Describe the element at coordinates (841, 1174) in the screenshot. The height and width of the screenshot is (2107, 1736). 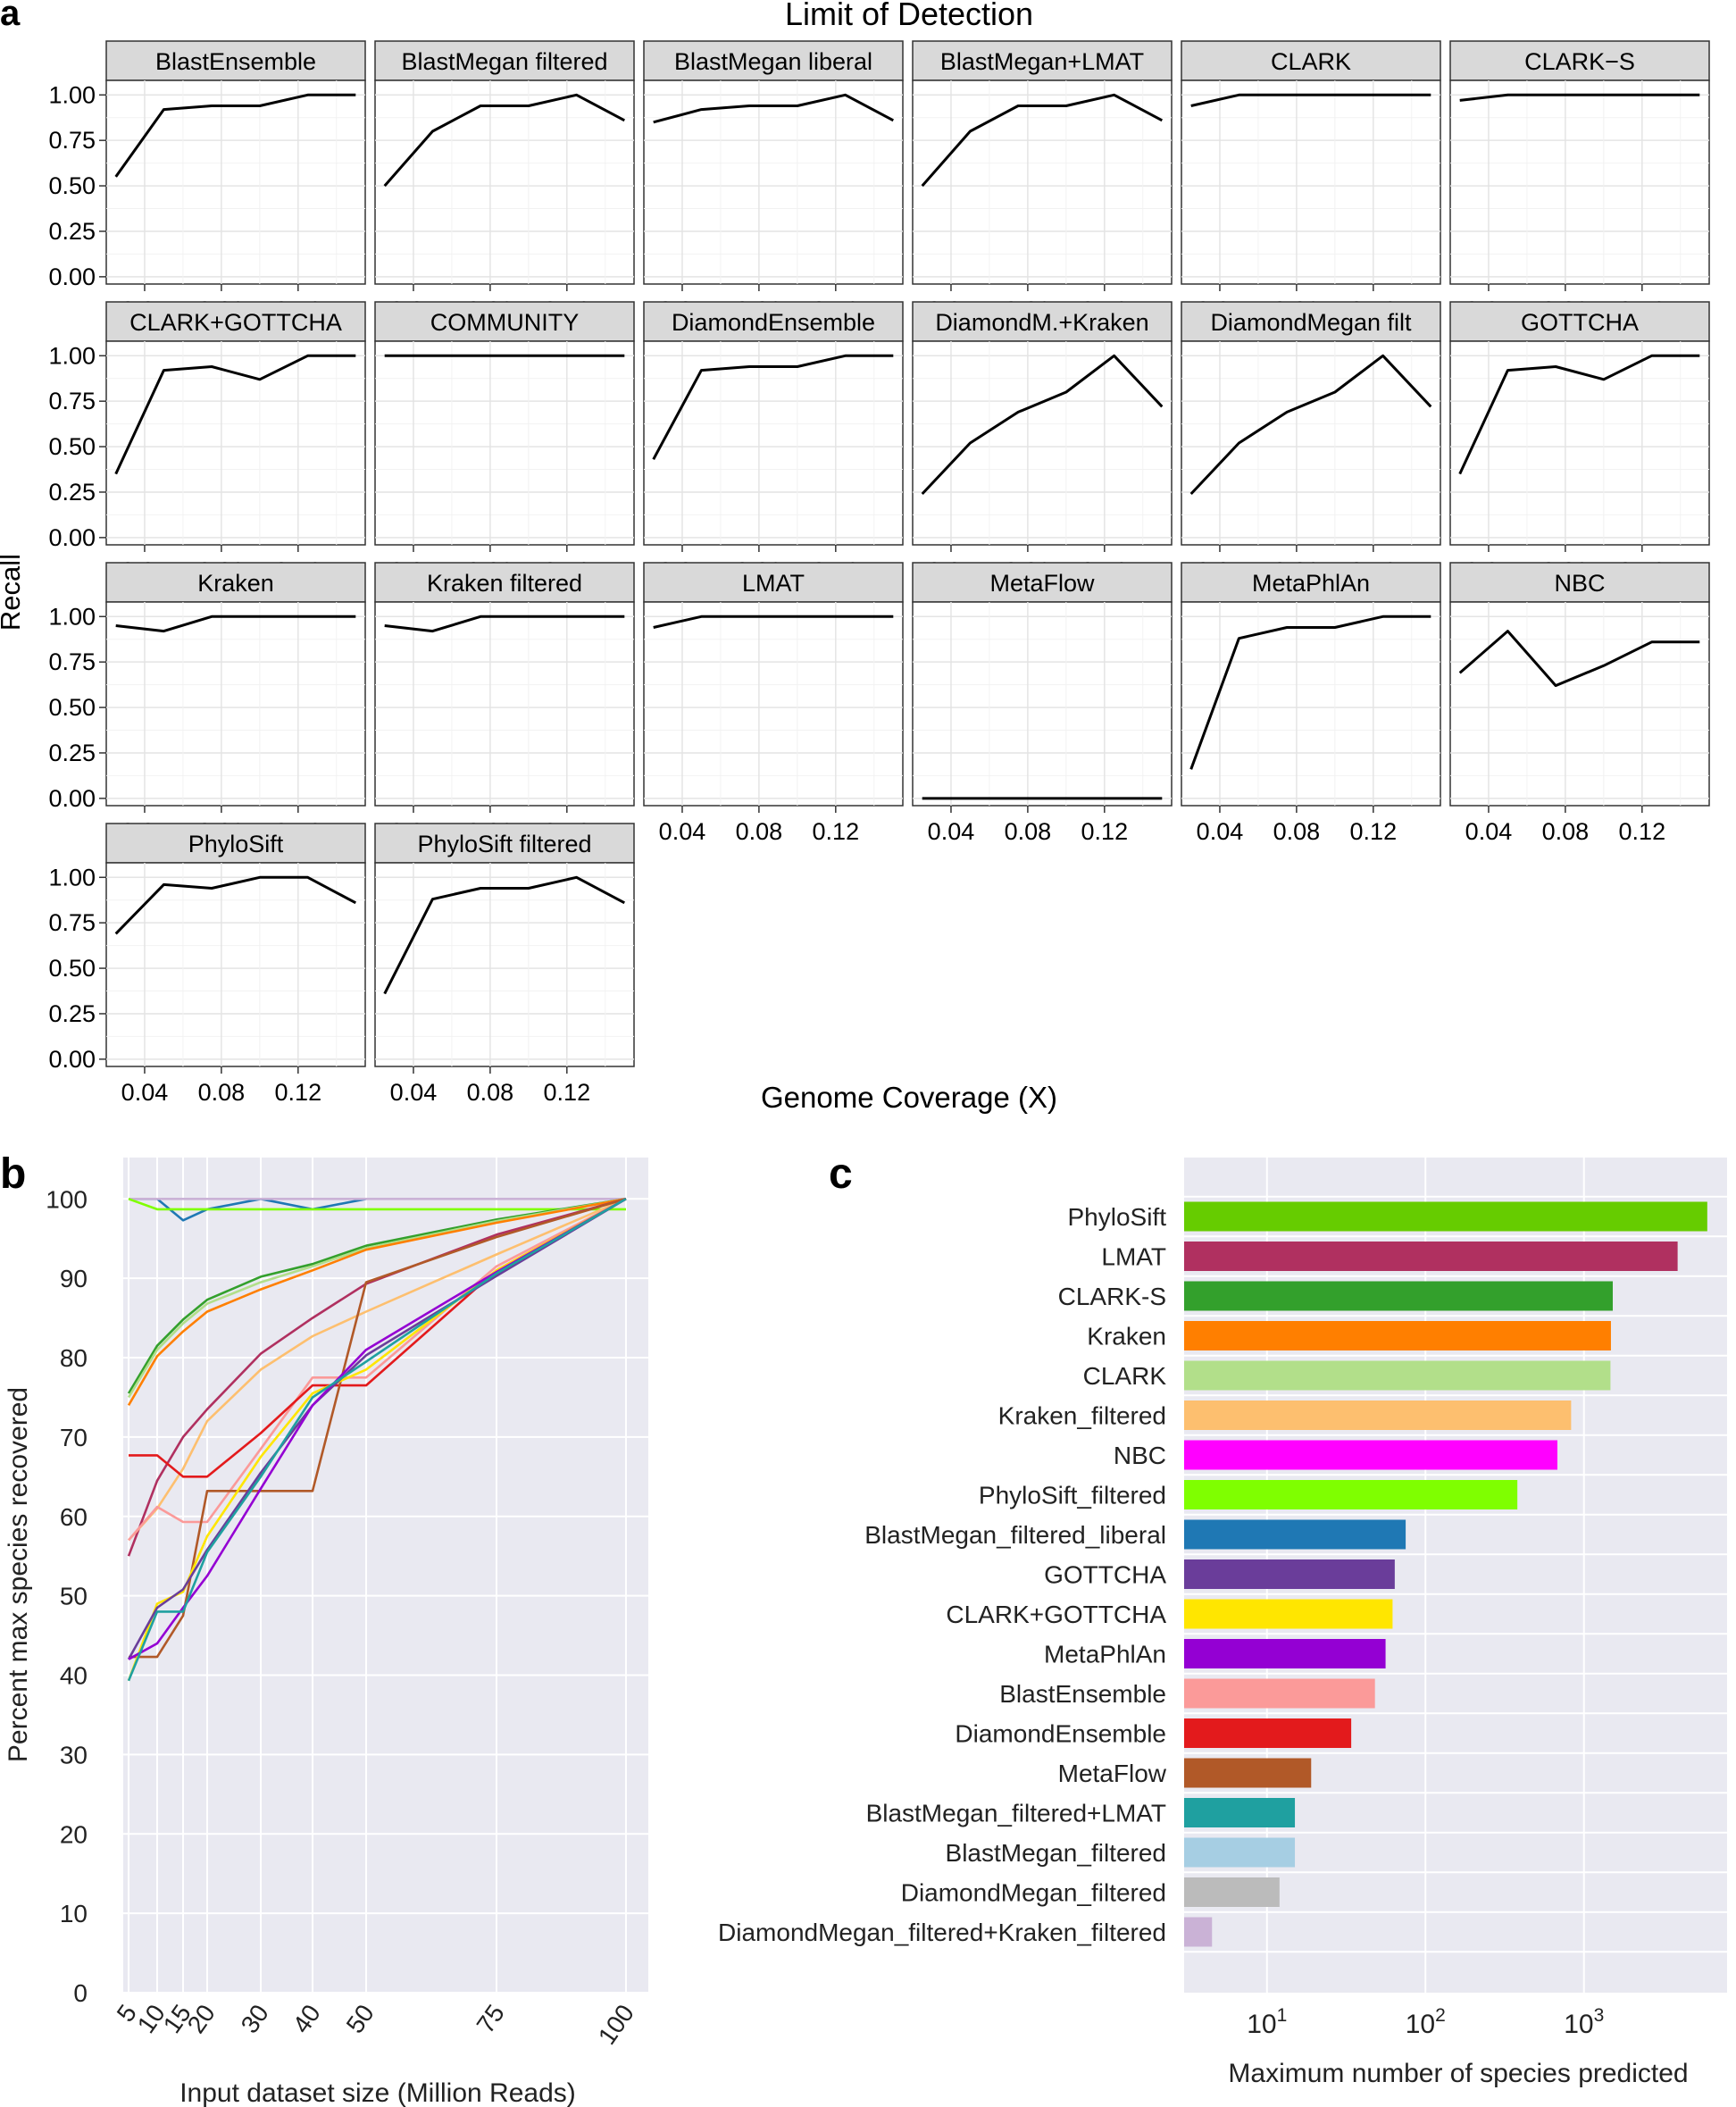
I see `panel-c-label: c` at that location.